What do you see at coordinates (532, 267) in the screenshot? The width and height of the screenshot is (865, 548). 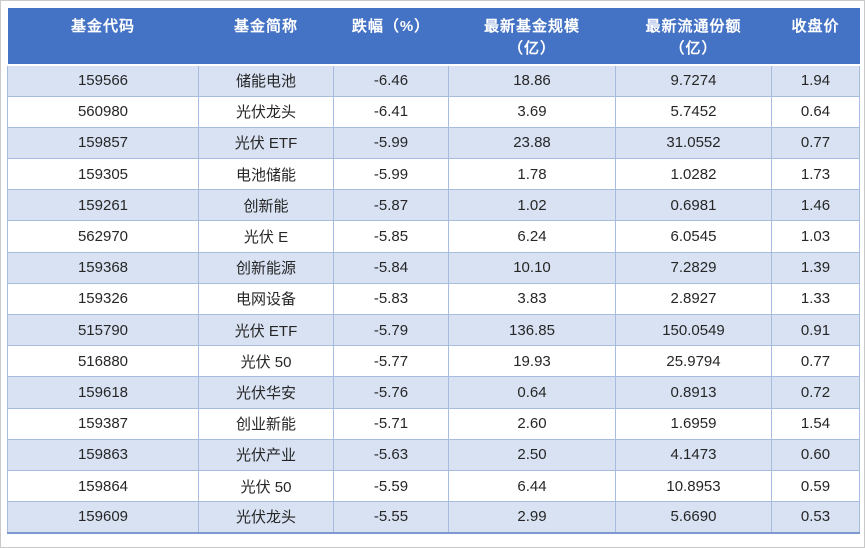 I see `table-cell: 10.10` at bounding box center [532, 267].